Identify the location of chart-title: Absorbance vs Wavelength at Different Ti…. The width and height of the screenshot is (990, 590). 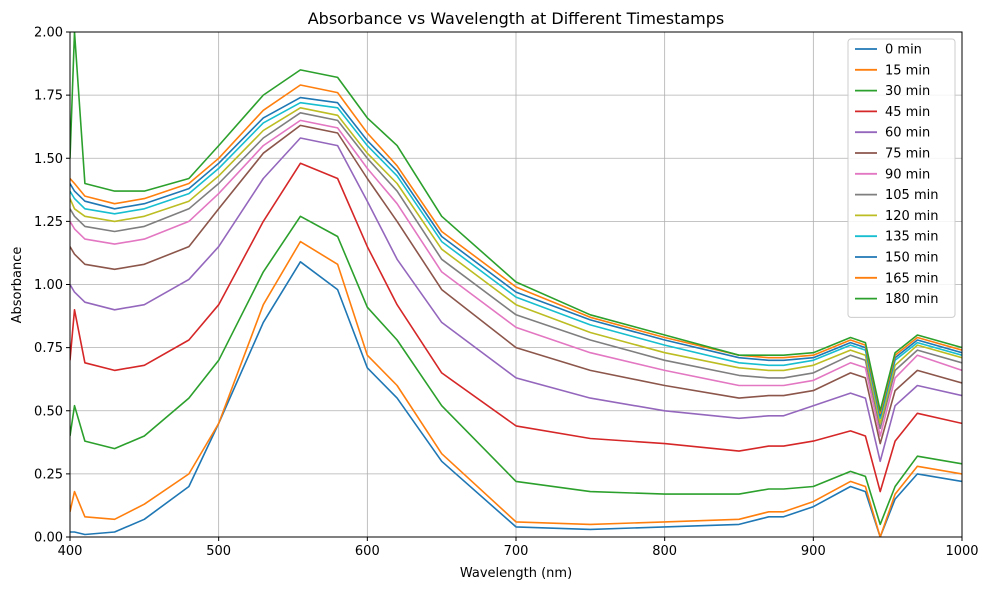
(516, 18).